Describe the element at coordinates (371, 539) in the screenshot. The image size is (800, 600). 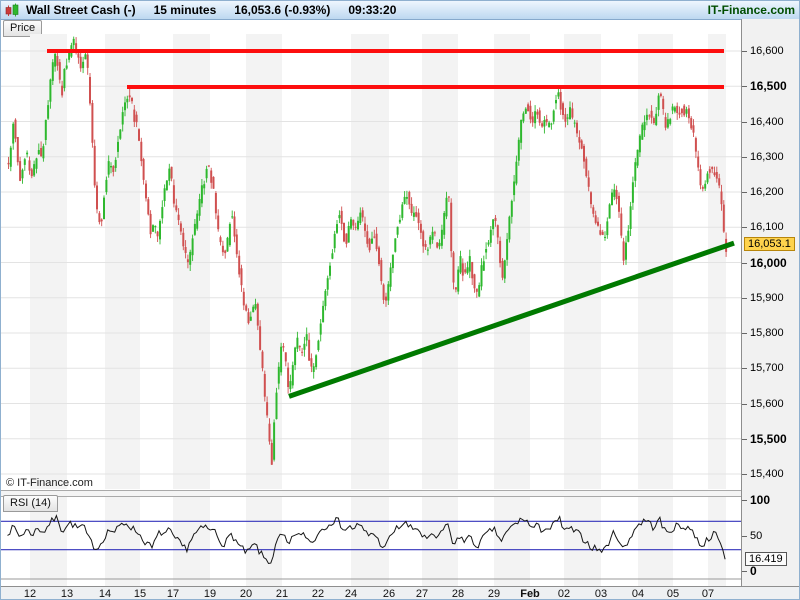
I see `rsi-chart-canvas` at that location.